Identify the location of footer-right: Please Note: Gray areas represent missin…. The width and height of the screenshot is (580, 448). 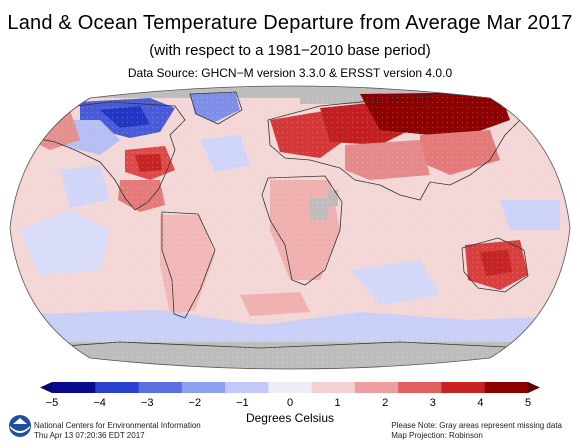
(476, 431).